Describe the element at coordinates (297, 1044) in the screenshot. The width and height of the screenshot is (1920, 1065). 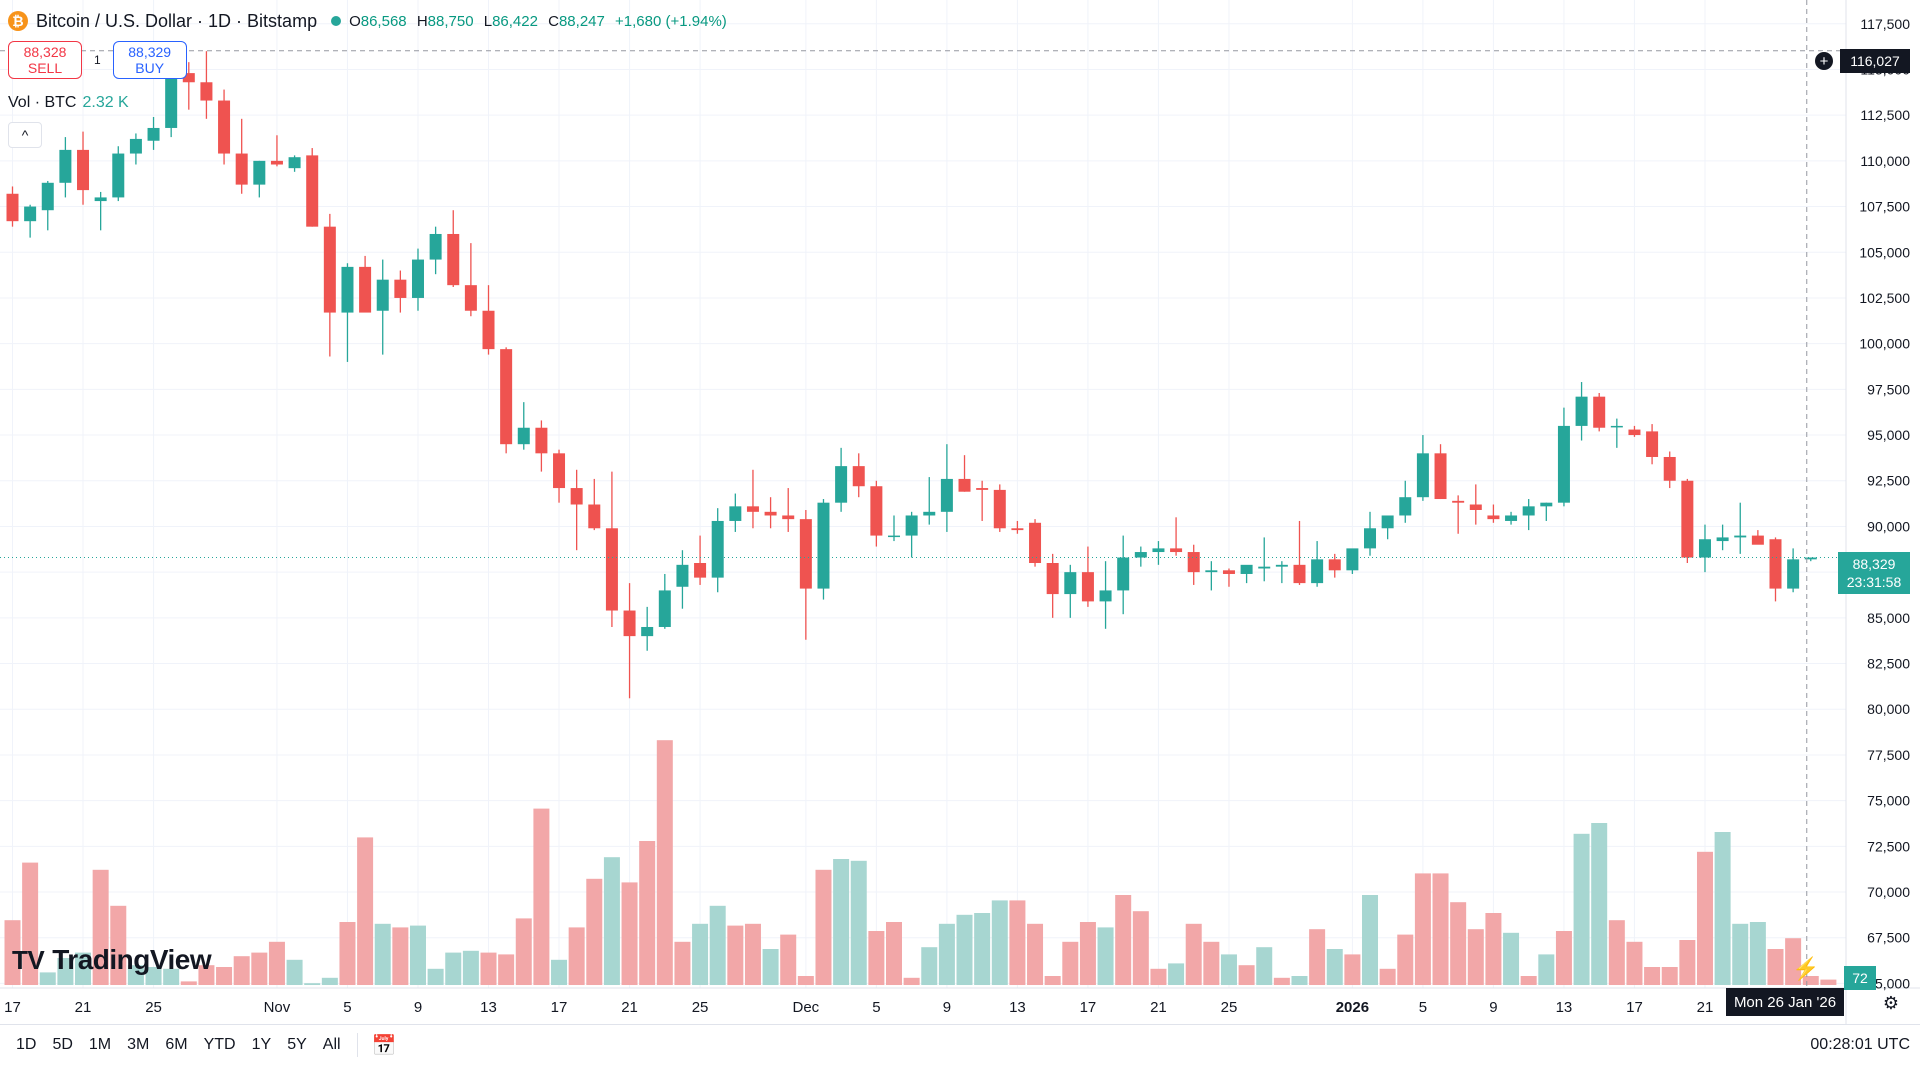
I see `range-5y: 5Y` at that location.